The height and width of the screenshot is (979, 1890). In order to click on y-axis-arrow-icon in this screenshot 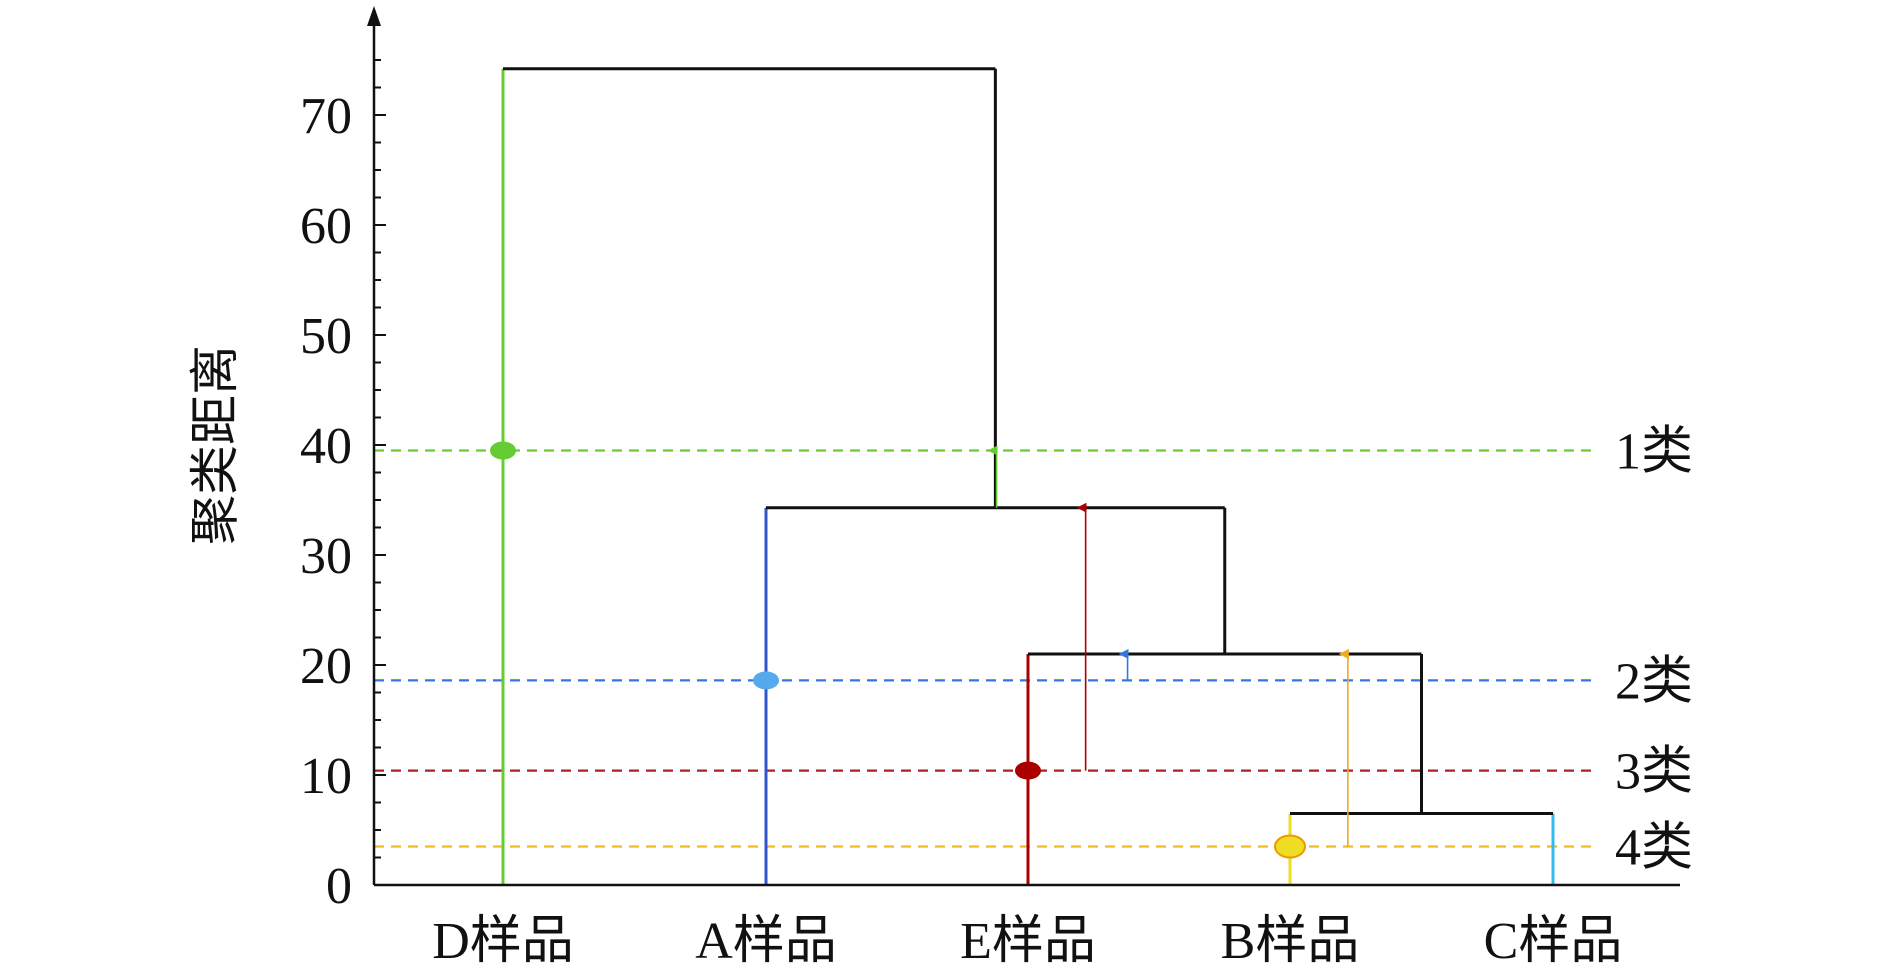, I will do `click(374, 16)`.